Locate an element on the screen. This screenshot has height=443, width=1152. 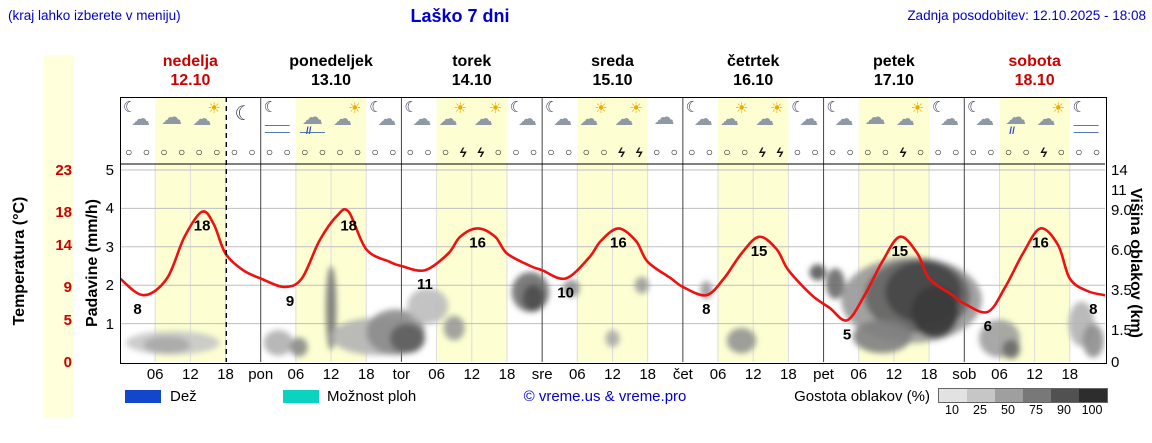
x-tick-12: 12 is located at coordinates (1034, 374).